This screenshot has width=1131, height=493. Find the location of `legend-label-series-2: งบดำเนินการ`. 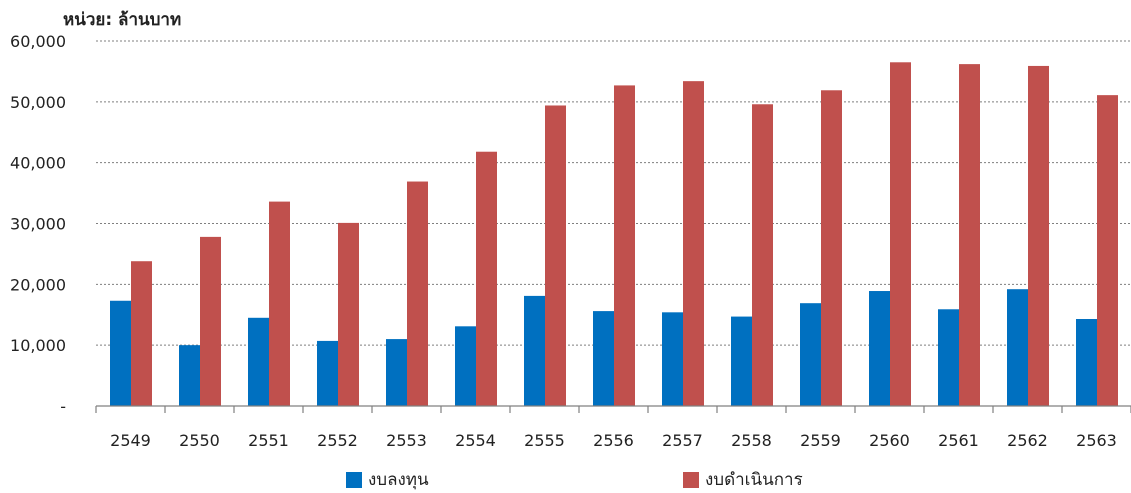

legend-label-series-2: งบดำเนินการ is located at coordinates (754, 480).